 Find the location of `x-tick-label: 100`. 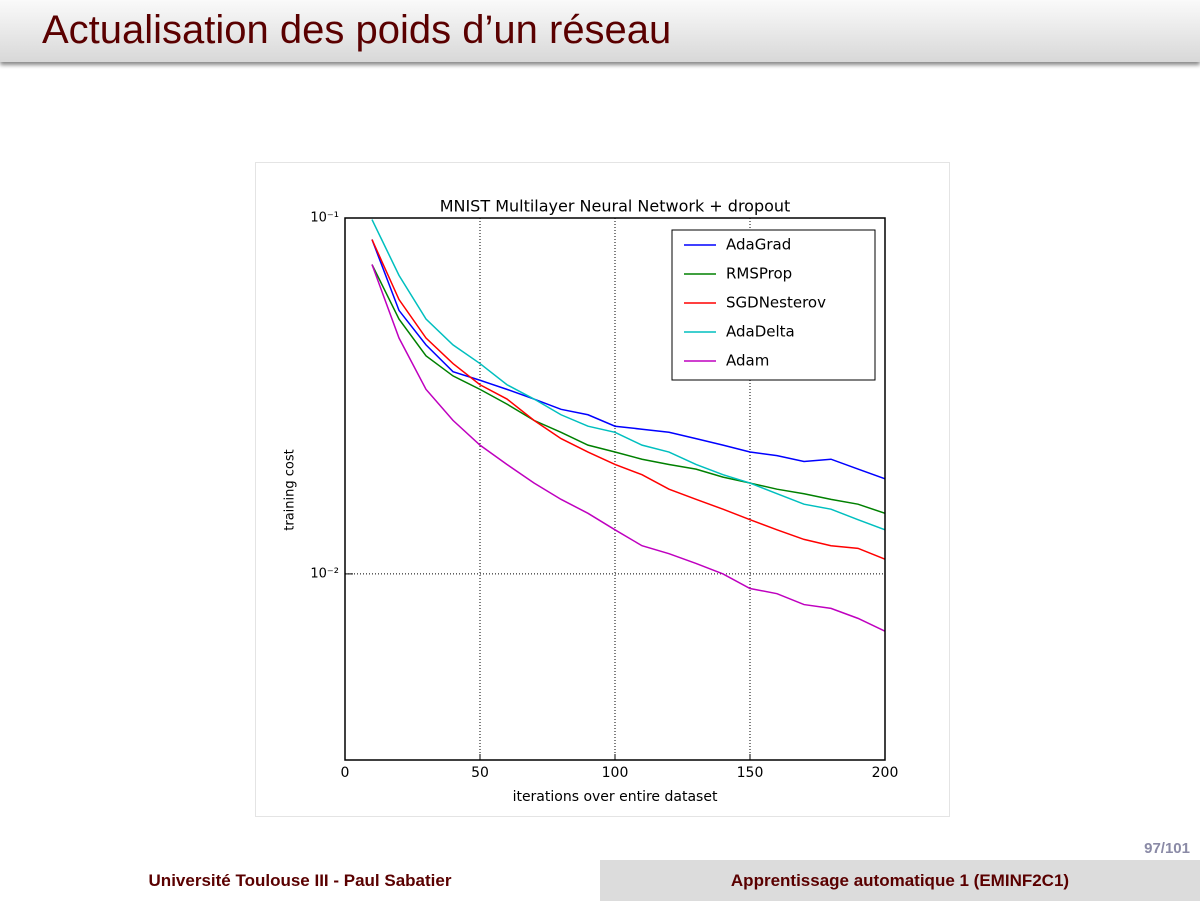

x-tick-label: 100 is located at coordinates (615, 773).